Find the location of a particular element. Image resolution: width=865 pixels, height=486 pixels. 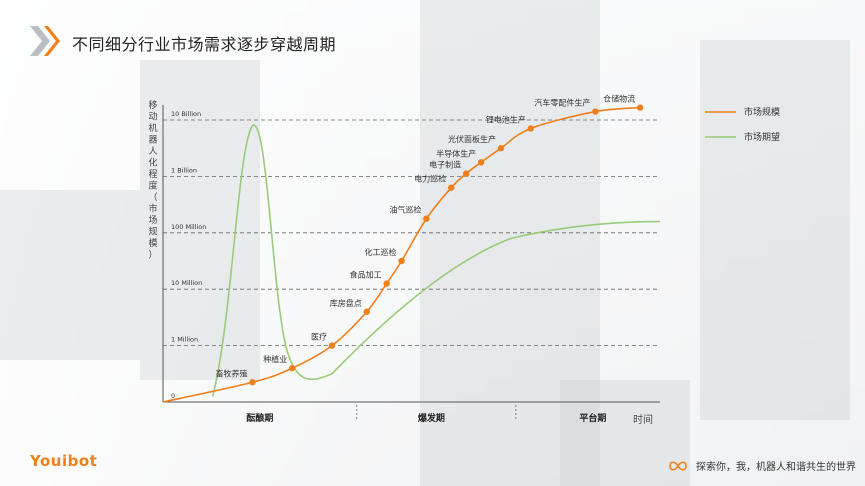

footer-slogan: 探索你，我，机器人和谐共生的世界 is located at coordinates (762, 465).